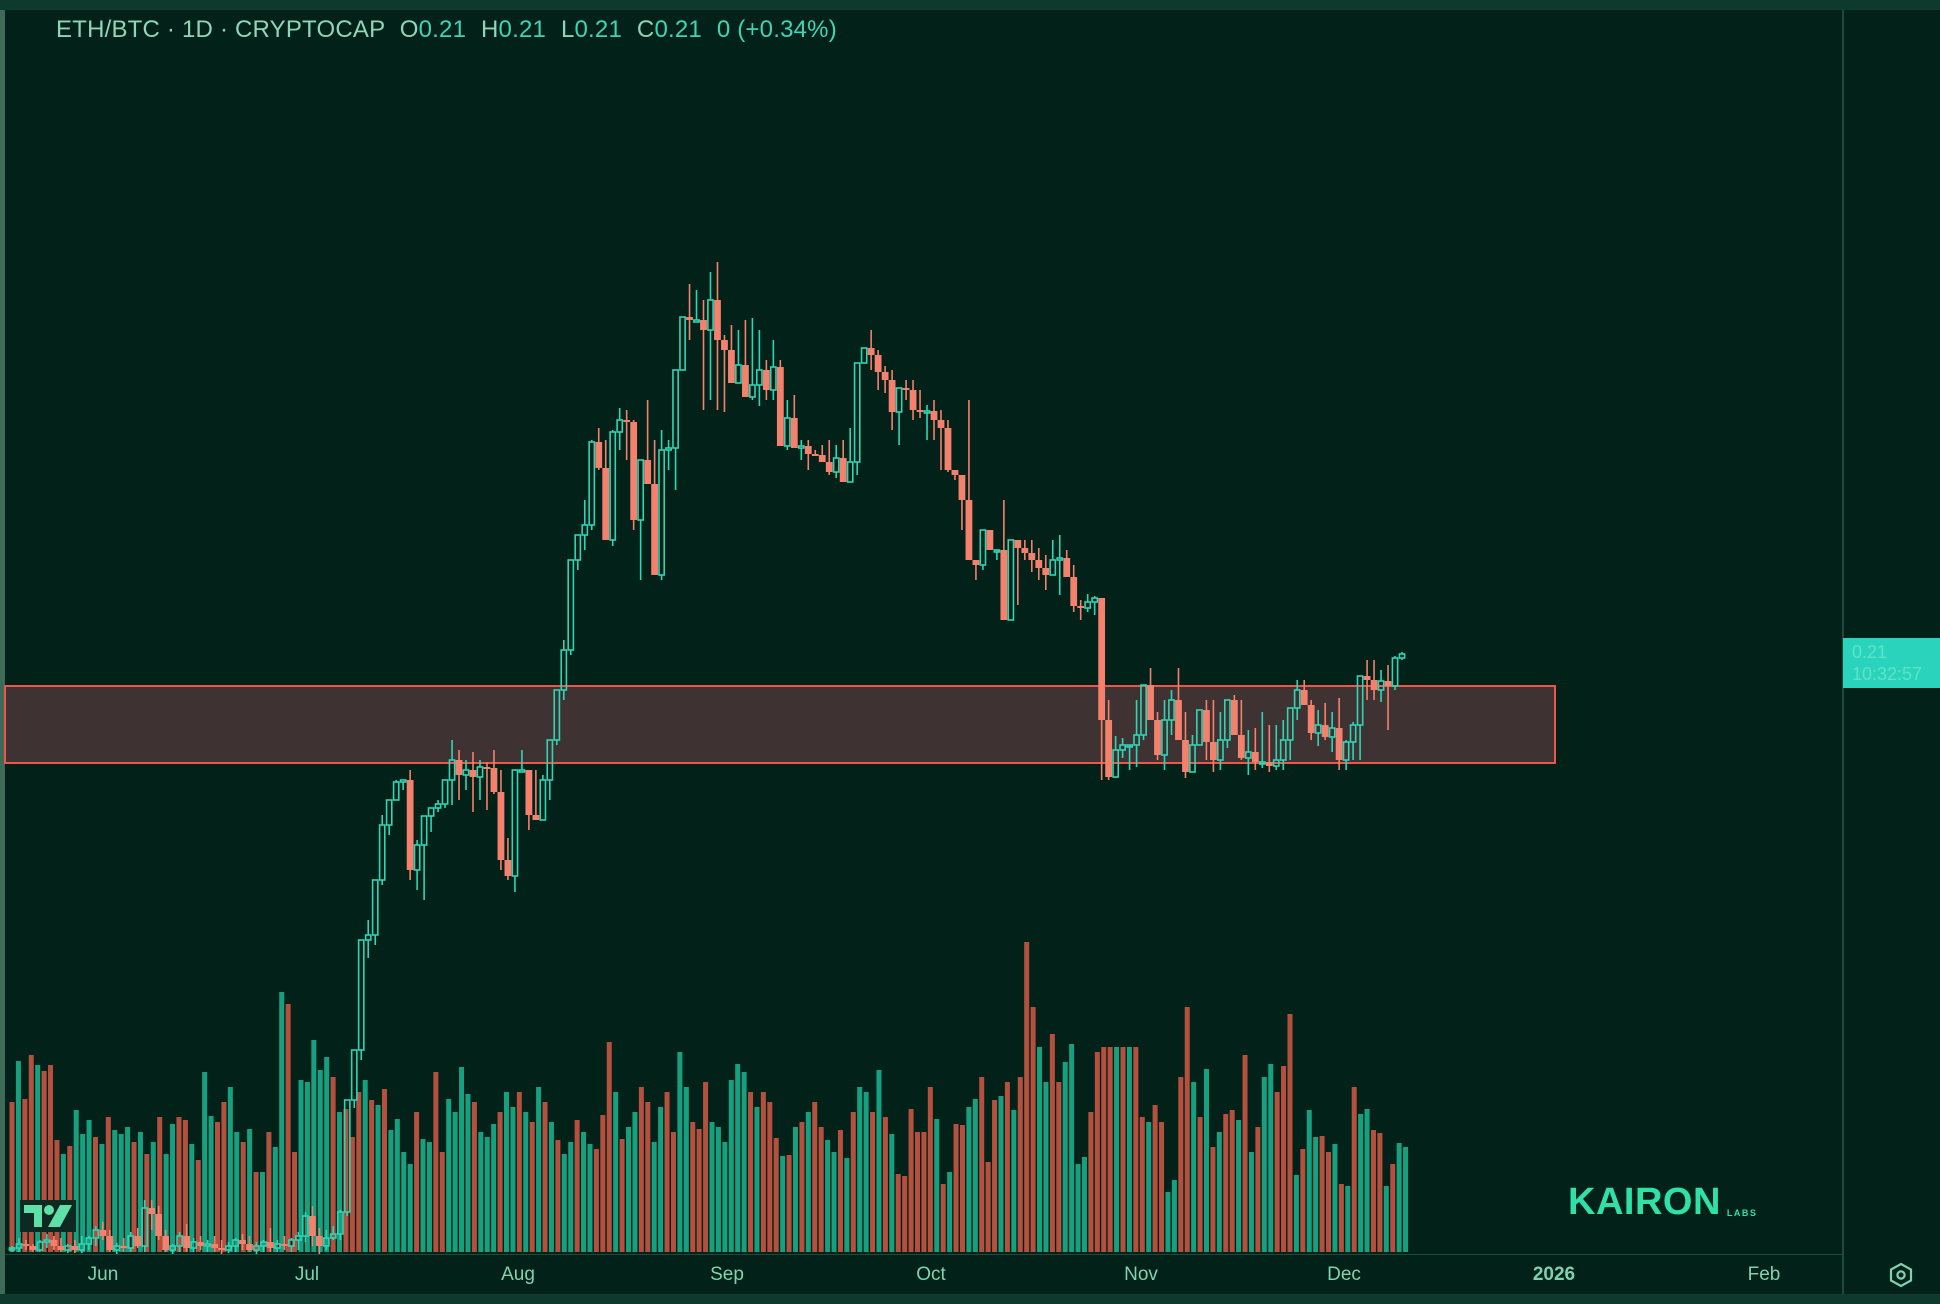  Describe the element at coordinates (776, 29) in the screenshot. I see `change-value: 0 (+0.34%)` at that location.